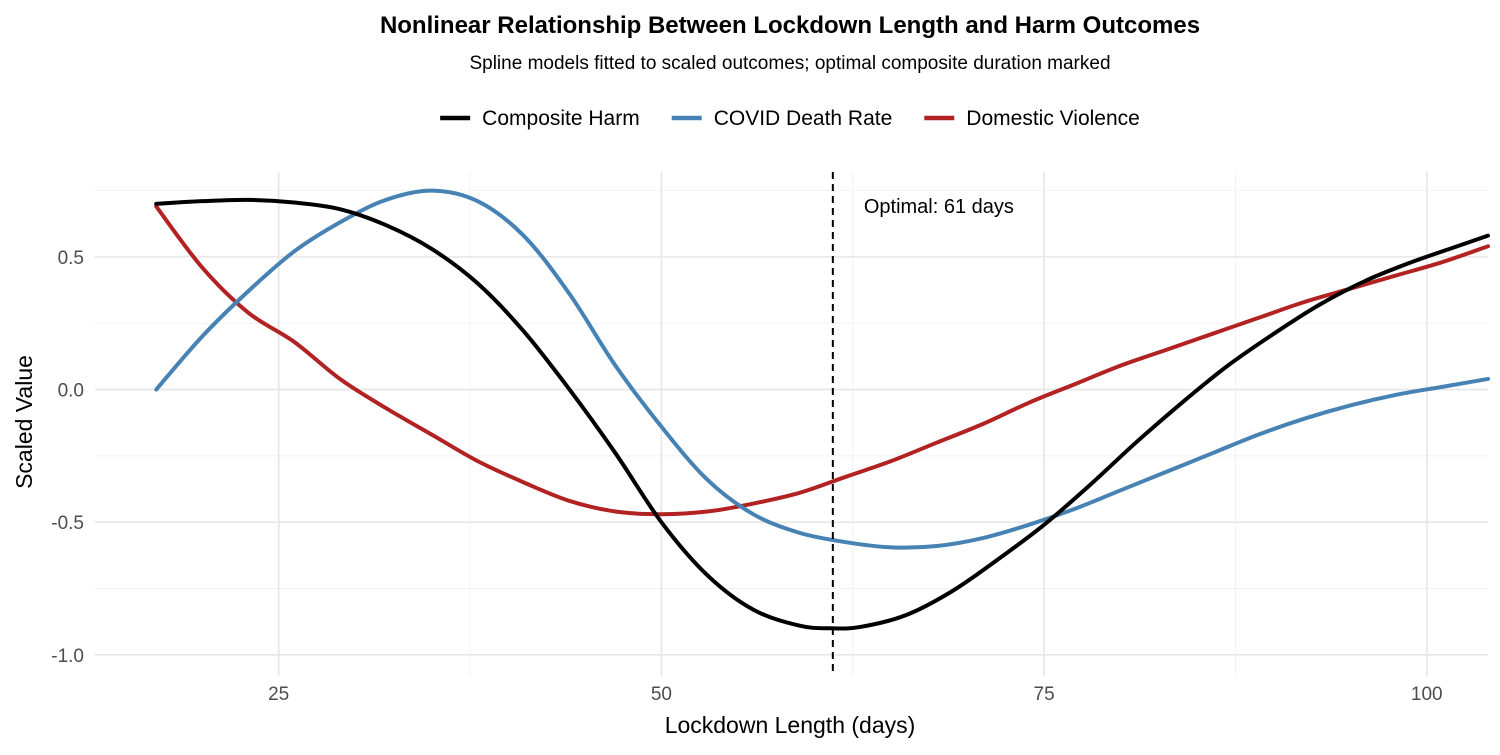  Describe the element at coordinates (71, 258) in the screenshot. I see `y-tick-label: 0.5` at that location.